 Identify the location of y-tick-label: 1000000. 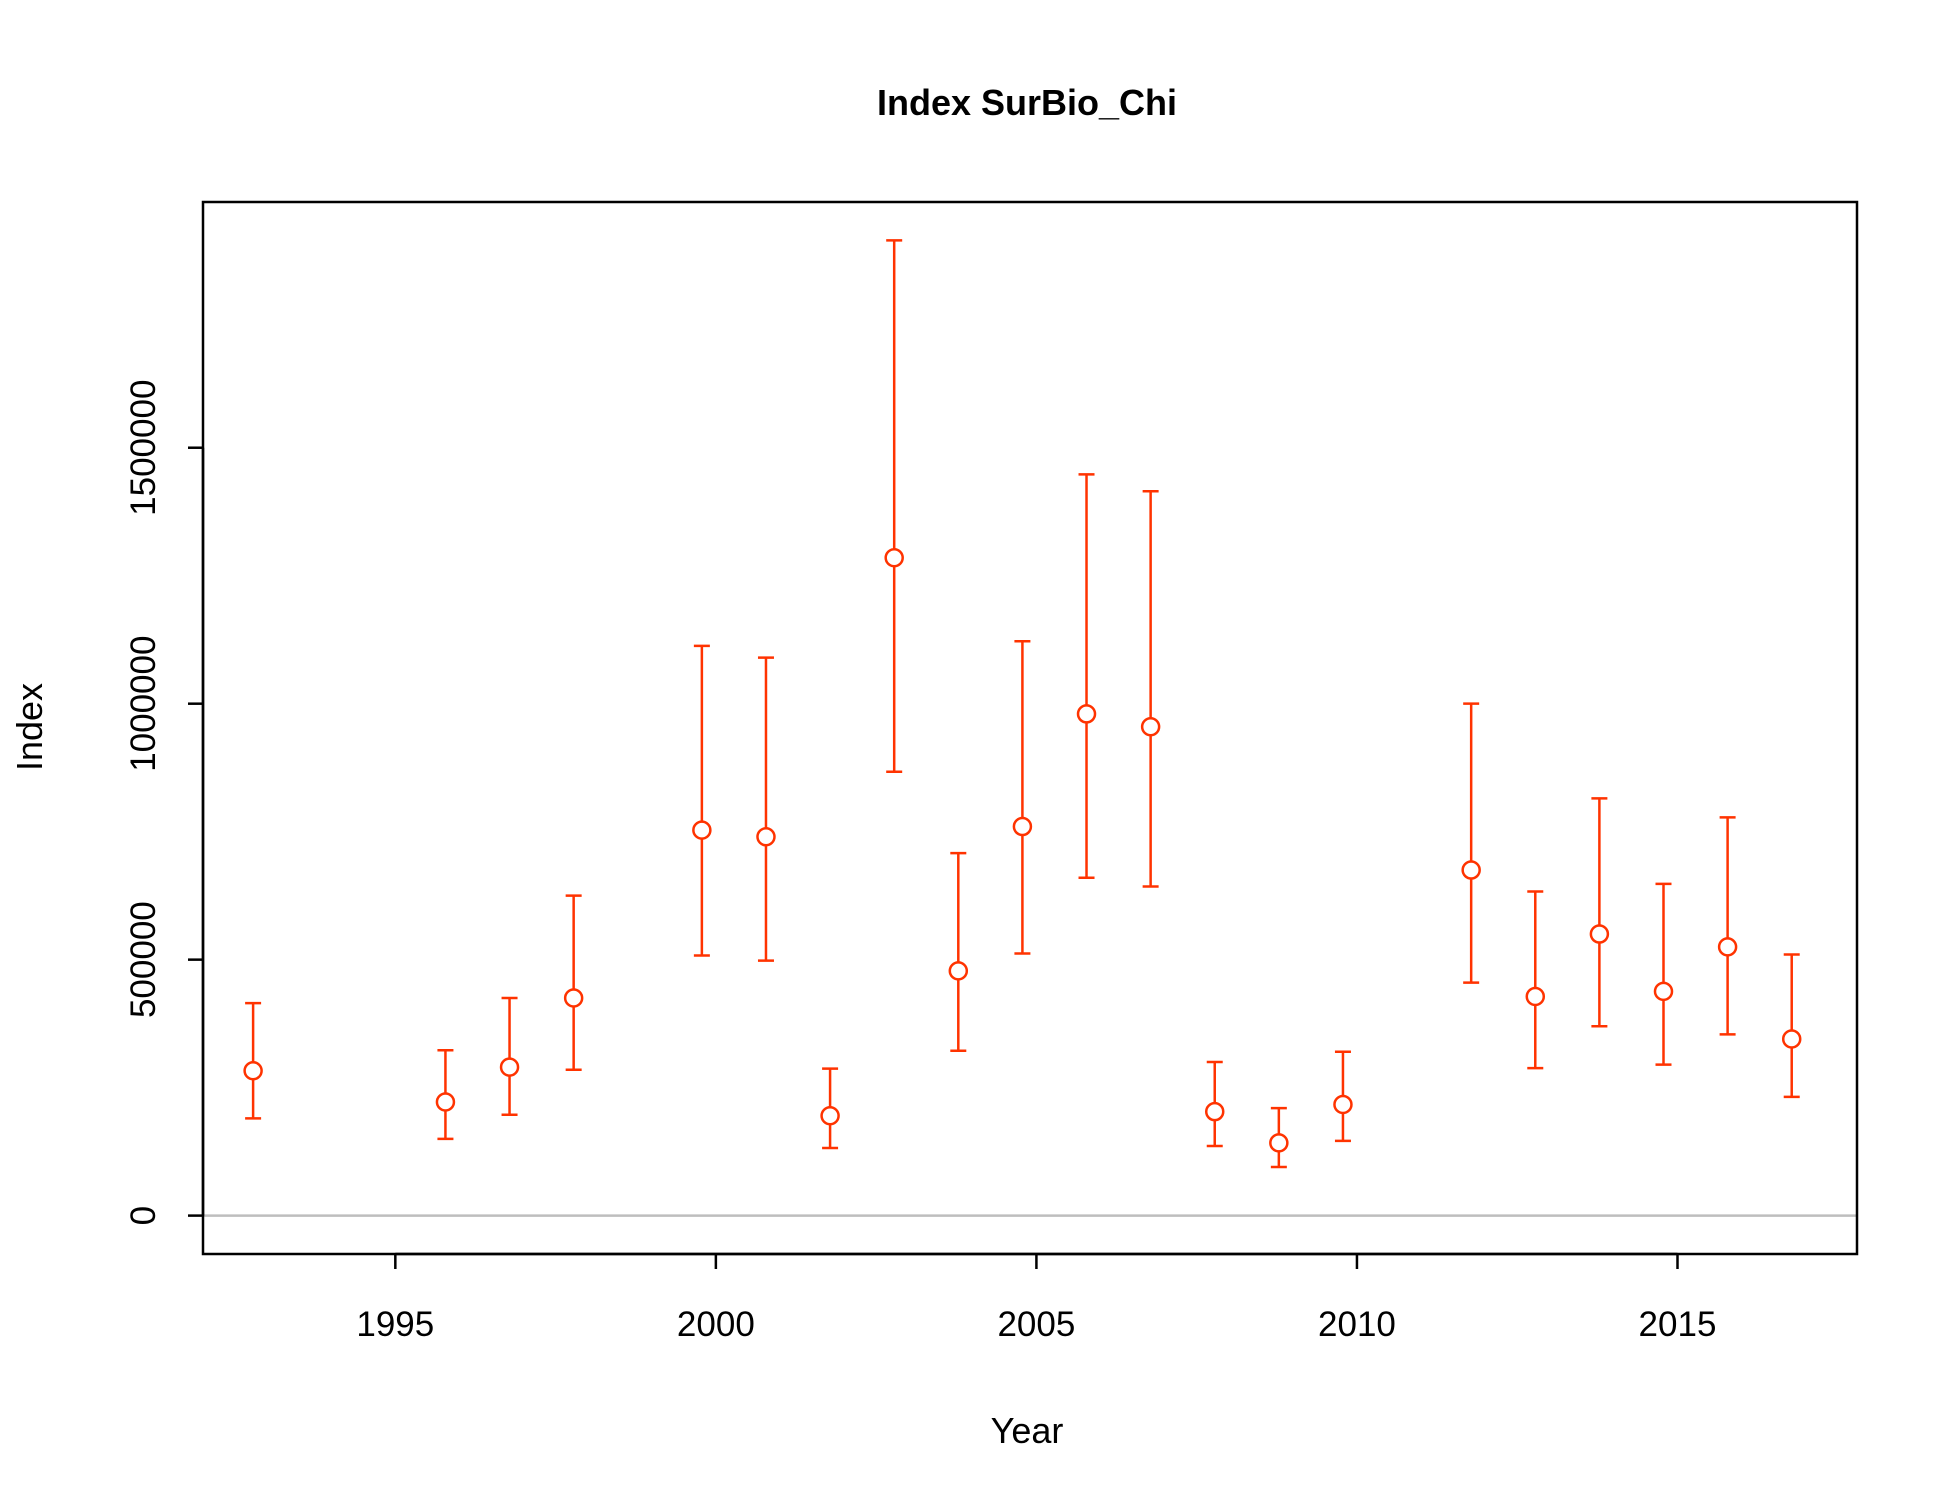
(143, 704).